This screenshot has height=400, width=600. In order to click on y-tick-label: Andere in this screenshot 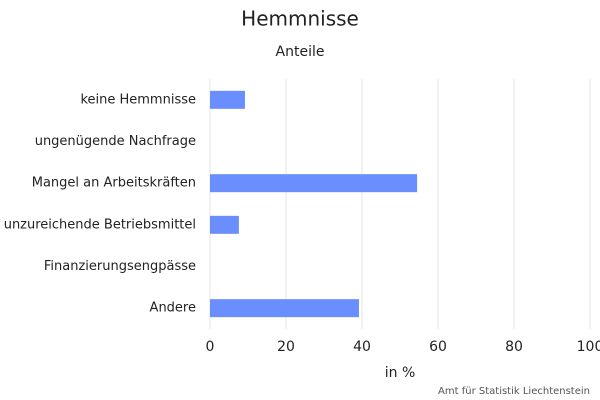, I will do `click(173, 308)`.